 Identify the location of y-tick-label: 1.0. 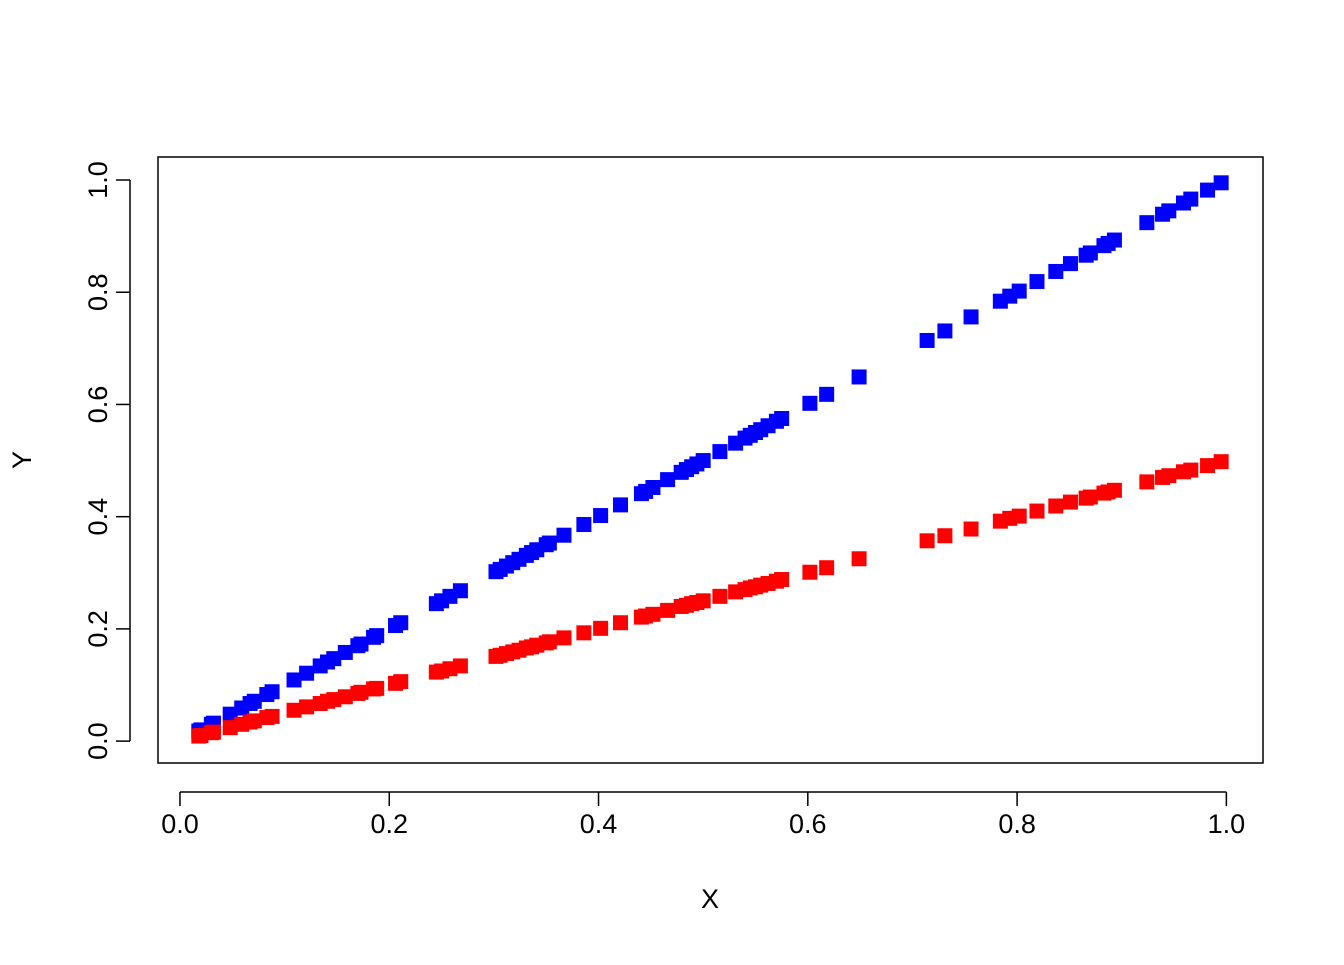
(98, 180).